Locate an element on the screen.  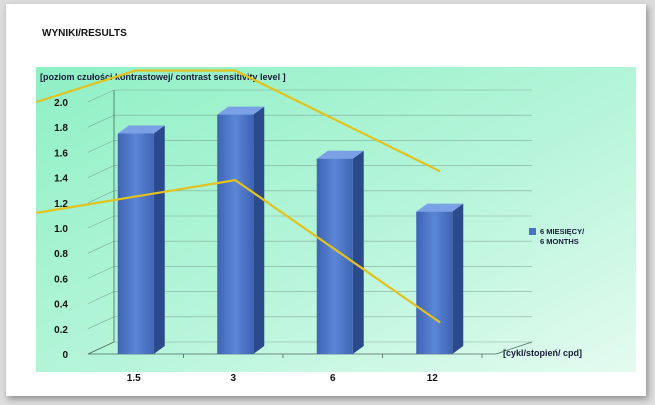
y-tick-label: 1.4 is located at coordinates (61, 179).